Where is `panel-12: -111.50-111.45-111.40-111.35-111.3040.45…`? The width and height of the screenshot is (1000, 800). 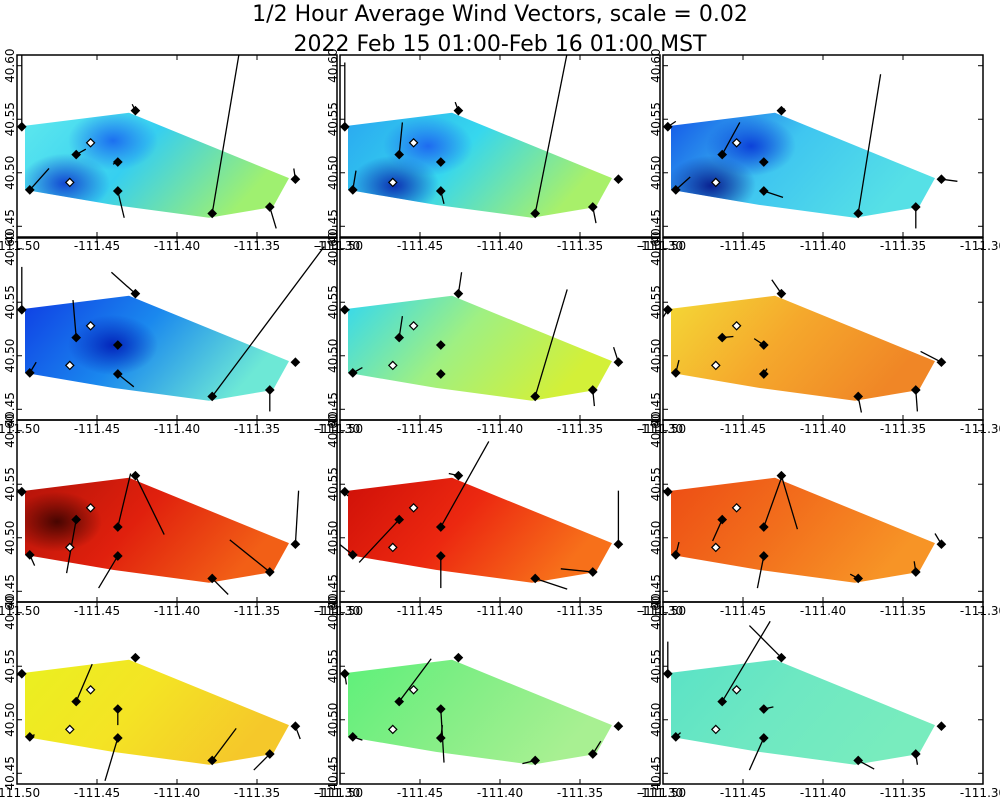
panel-12: -111.50-111.45-111.40-111.35-111.3040.45… is located at coordinates (820, 698).